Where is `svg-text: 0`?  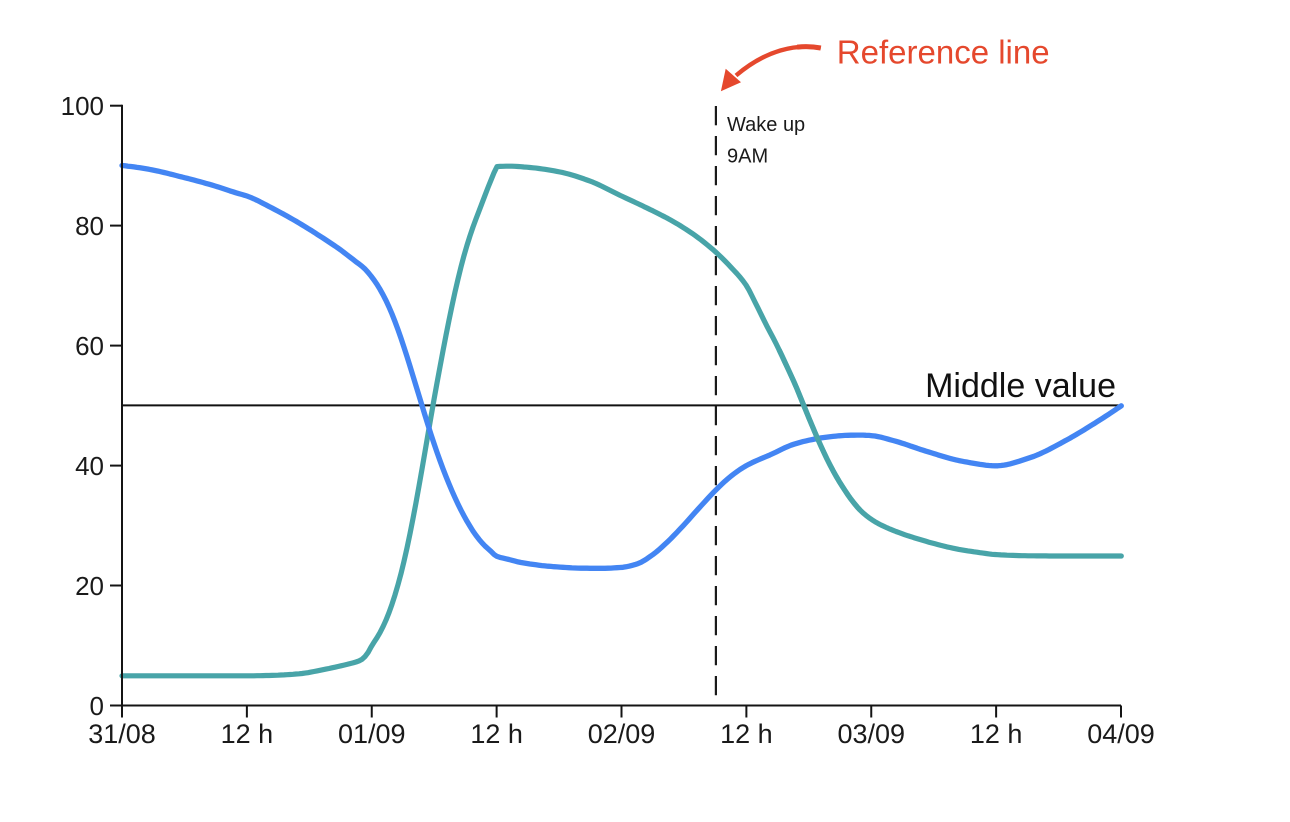
svg-text: 0 is located at coordinates (97, 706).